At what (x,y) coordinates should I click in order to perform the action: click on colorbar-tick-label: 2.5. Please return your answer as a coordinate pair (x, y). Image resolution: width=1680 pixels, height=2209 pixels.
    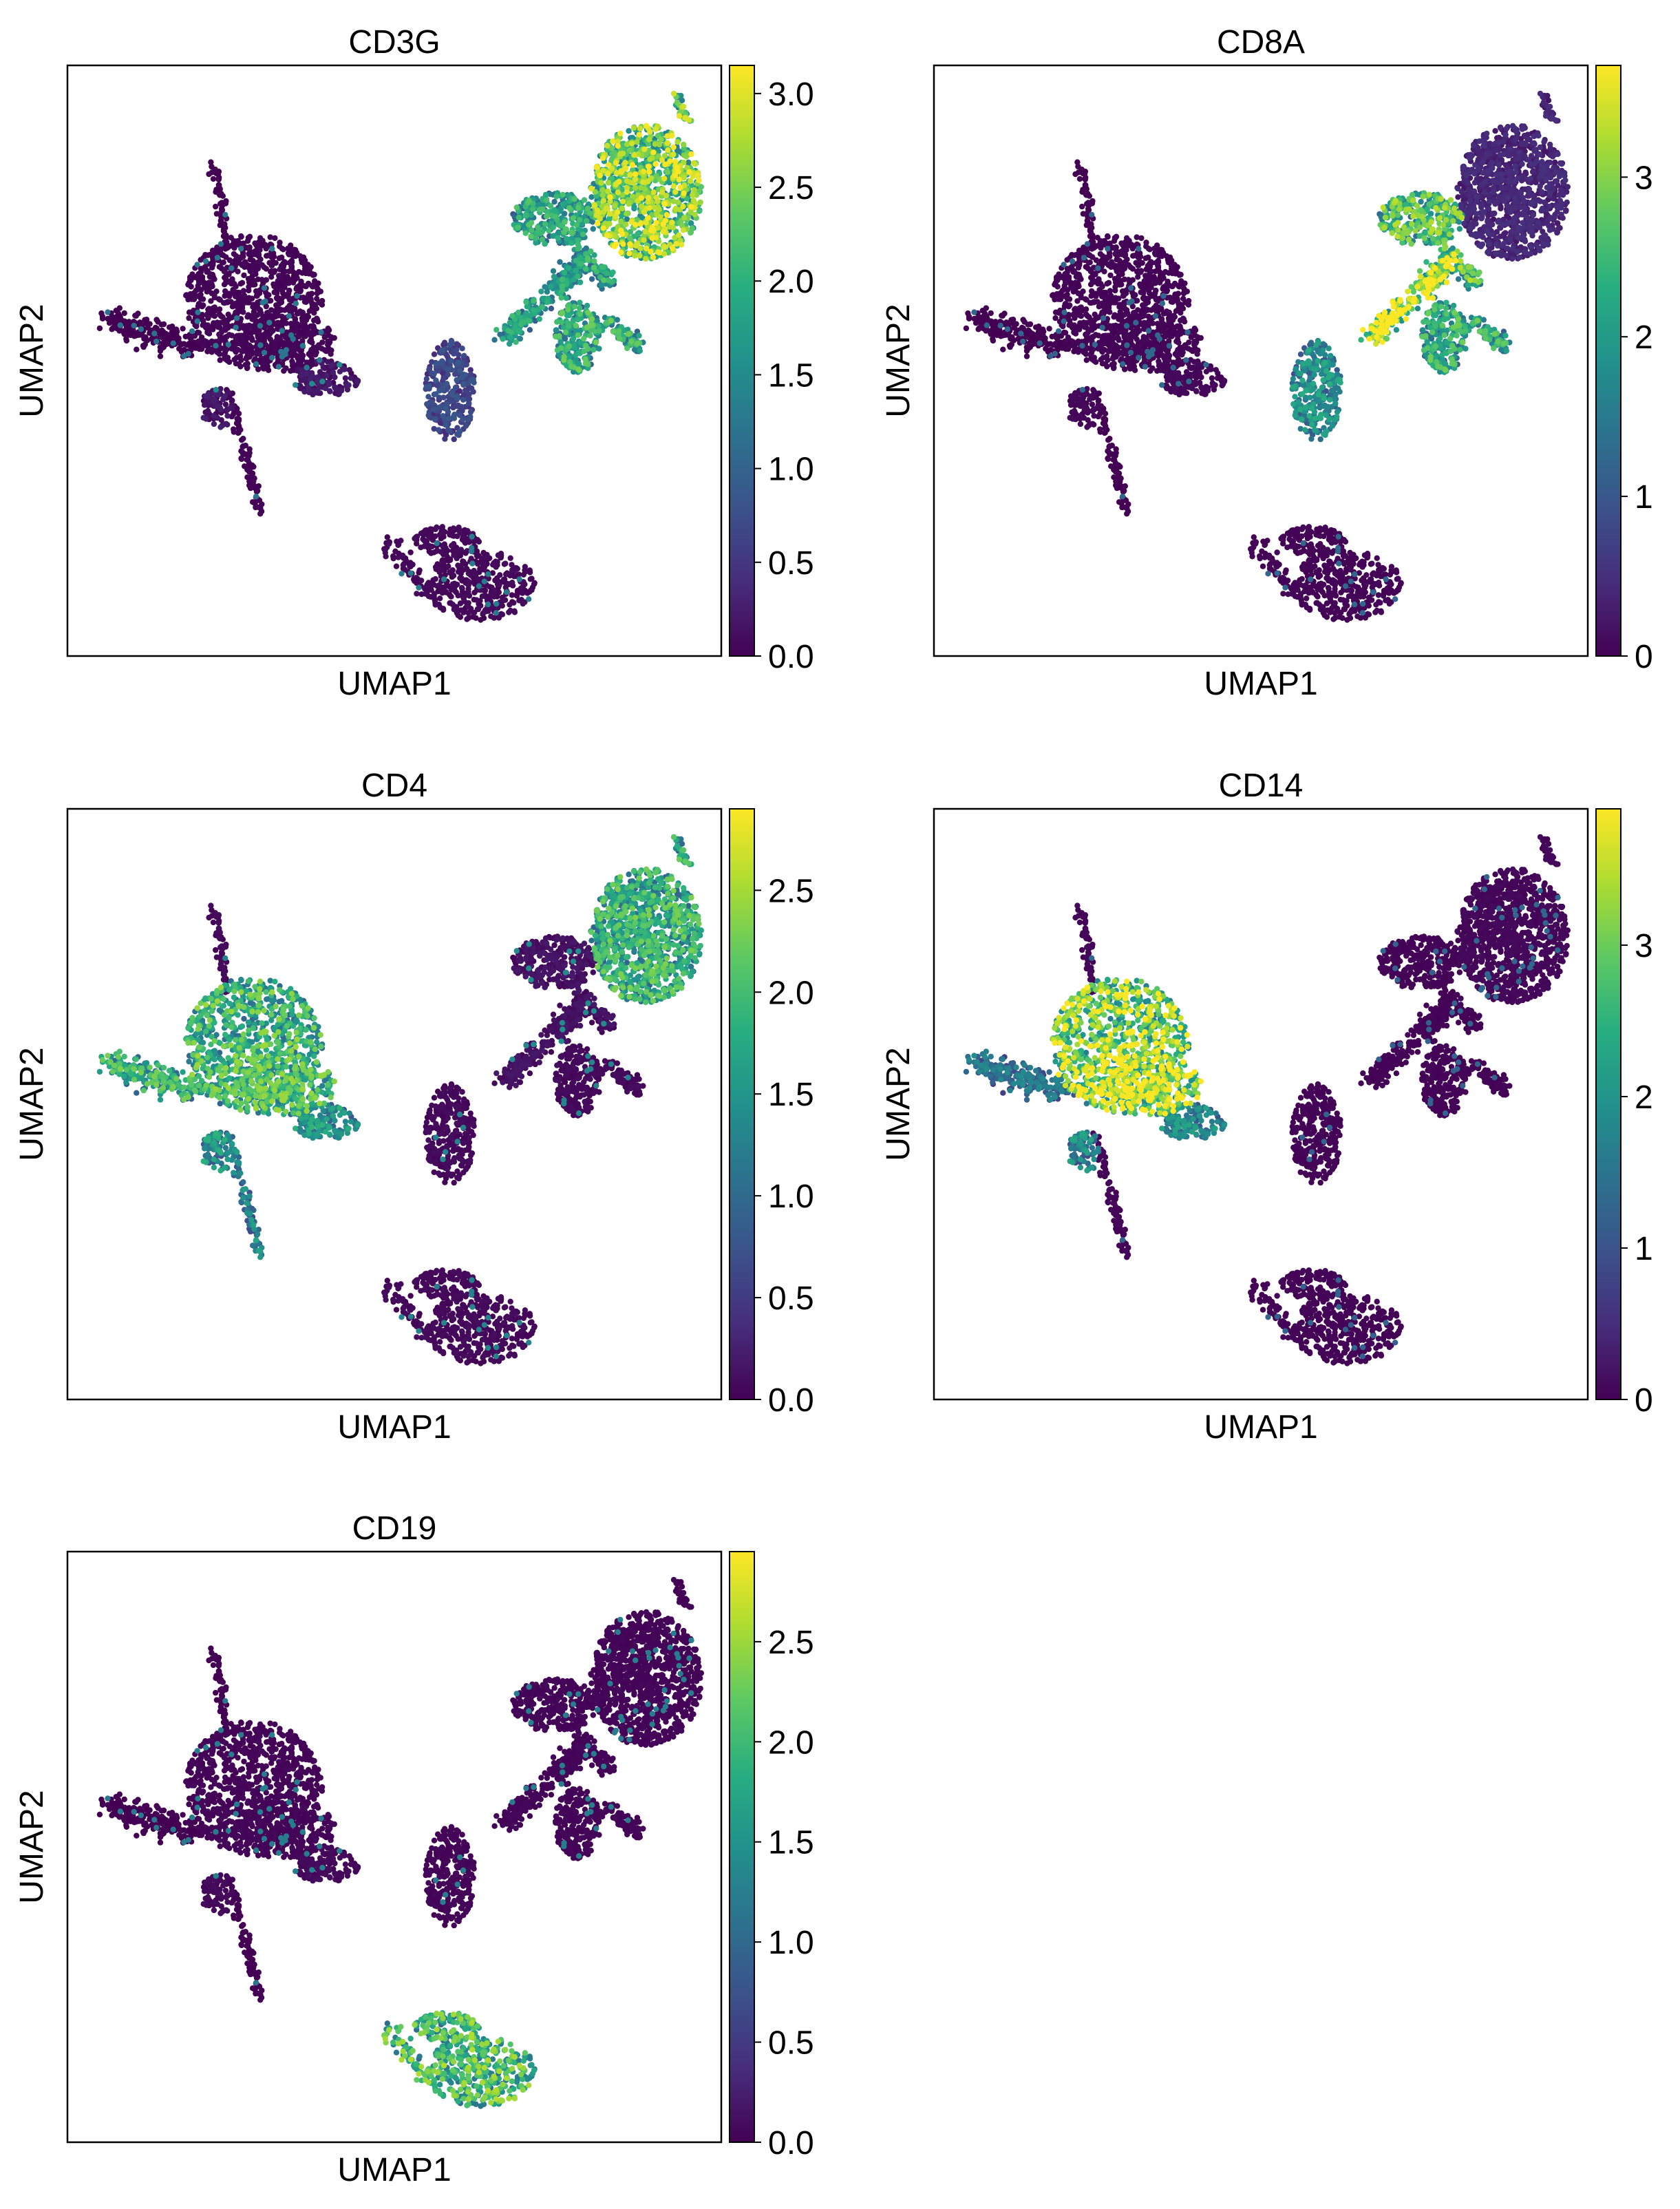
    Looking at the image, I should click on (791, 188).